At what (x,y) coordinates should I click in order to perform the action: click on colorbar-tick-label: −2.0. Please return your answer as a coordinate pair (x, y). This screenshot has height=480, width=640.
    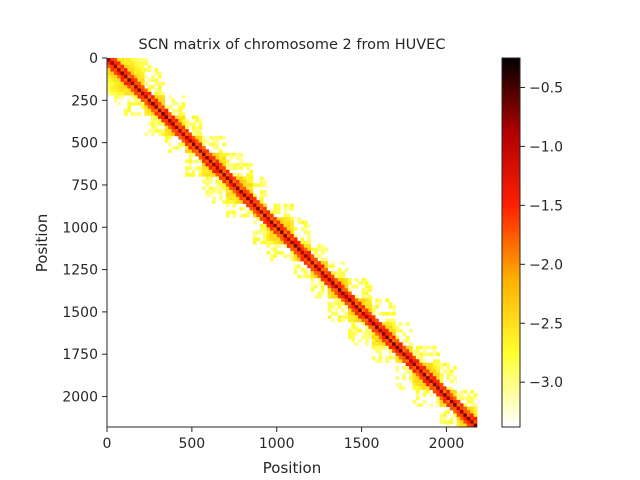
    Looking at the image, I should click on (546, 265).